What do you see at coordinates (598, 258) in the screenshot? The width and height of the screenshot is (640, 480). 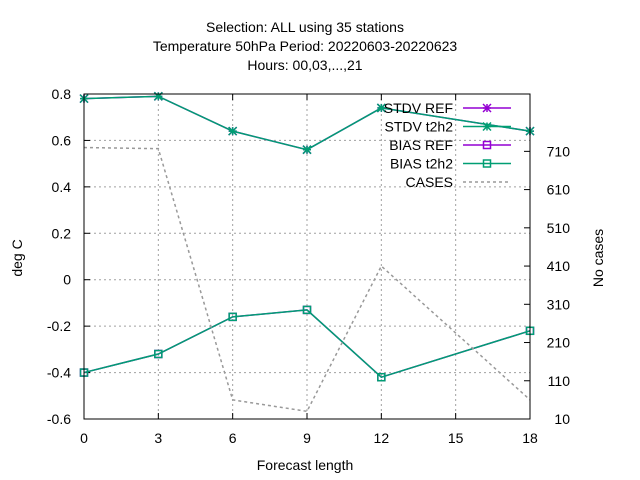 I see `y2-axis-label: No cases` at bounding box center [598, 258].